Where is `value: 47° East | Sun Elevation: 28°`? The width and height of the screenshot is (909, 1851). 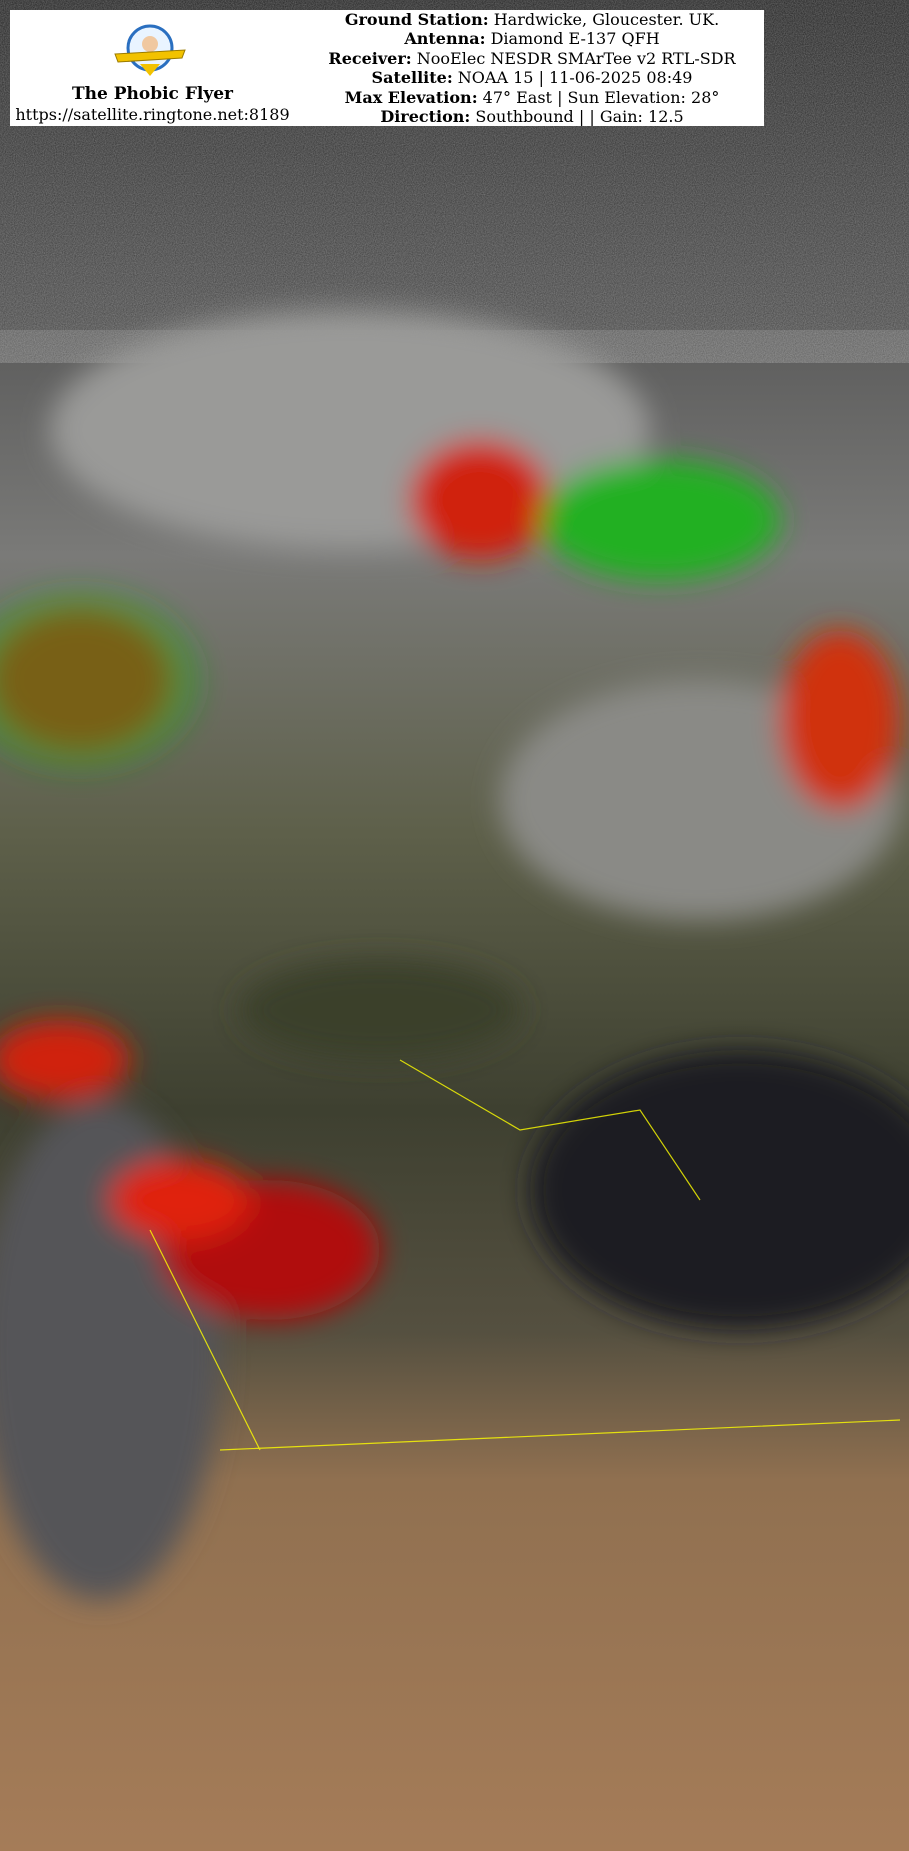 value: 47° East | Sun Elevation: 28° is located at coordinates (598, 97).